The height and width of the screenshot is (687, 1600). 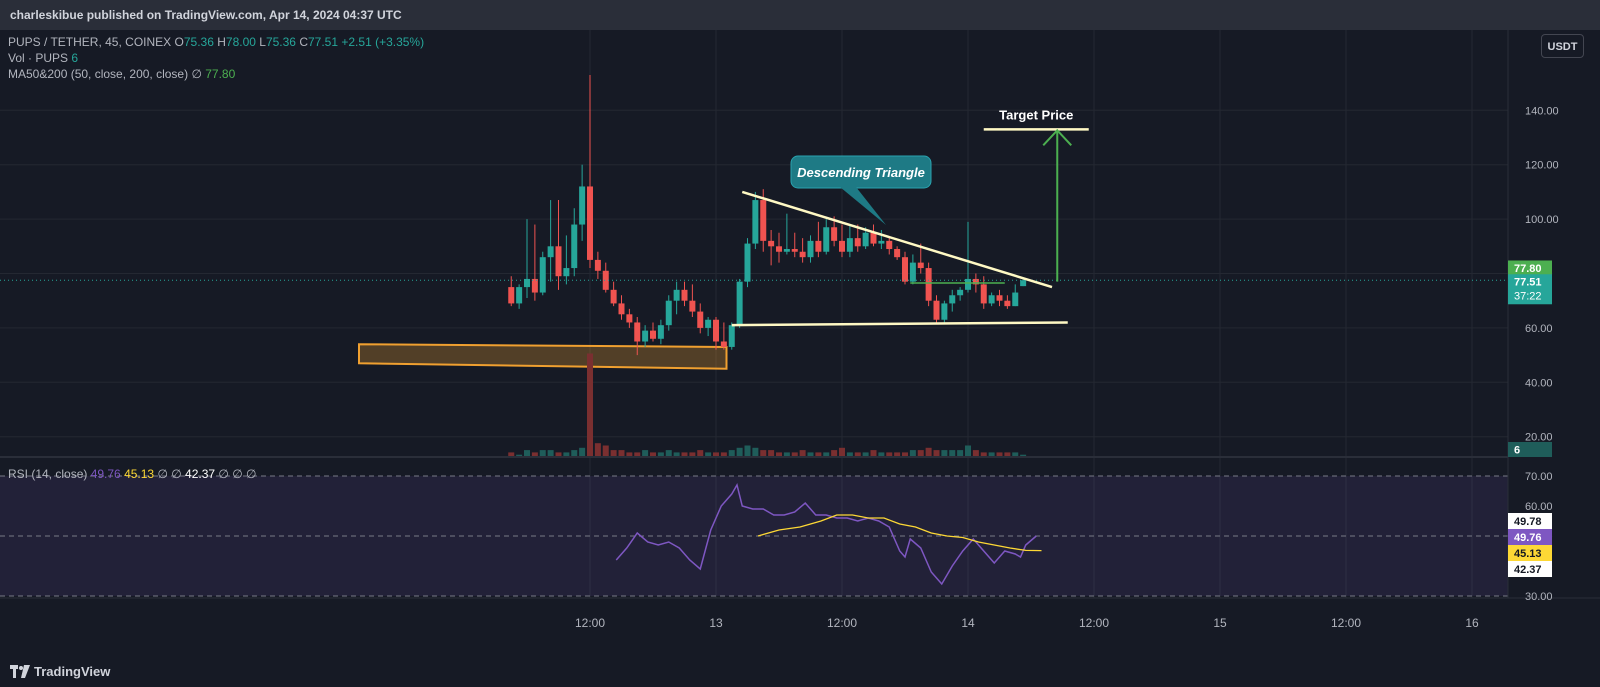 What do you see at coordinates (826, 534) in the screenshot?
I see `rsi-line` at bounding box center [826, 534].